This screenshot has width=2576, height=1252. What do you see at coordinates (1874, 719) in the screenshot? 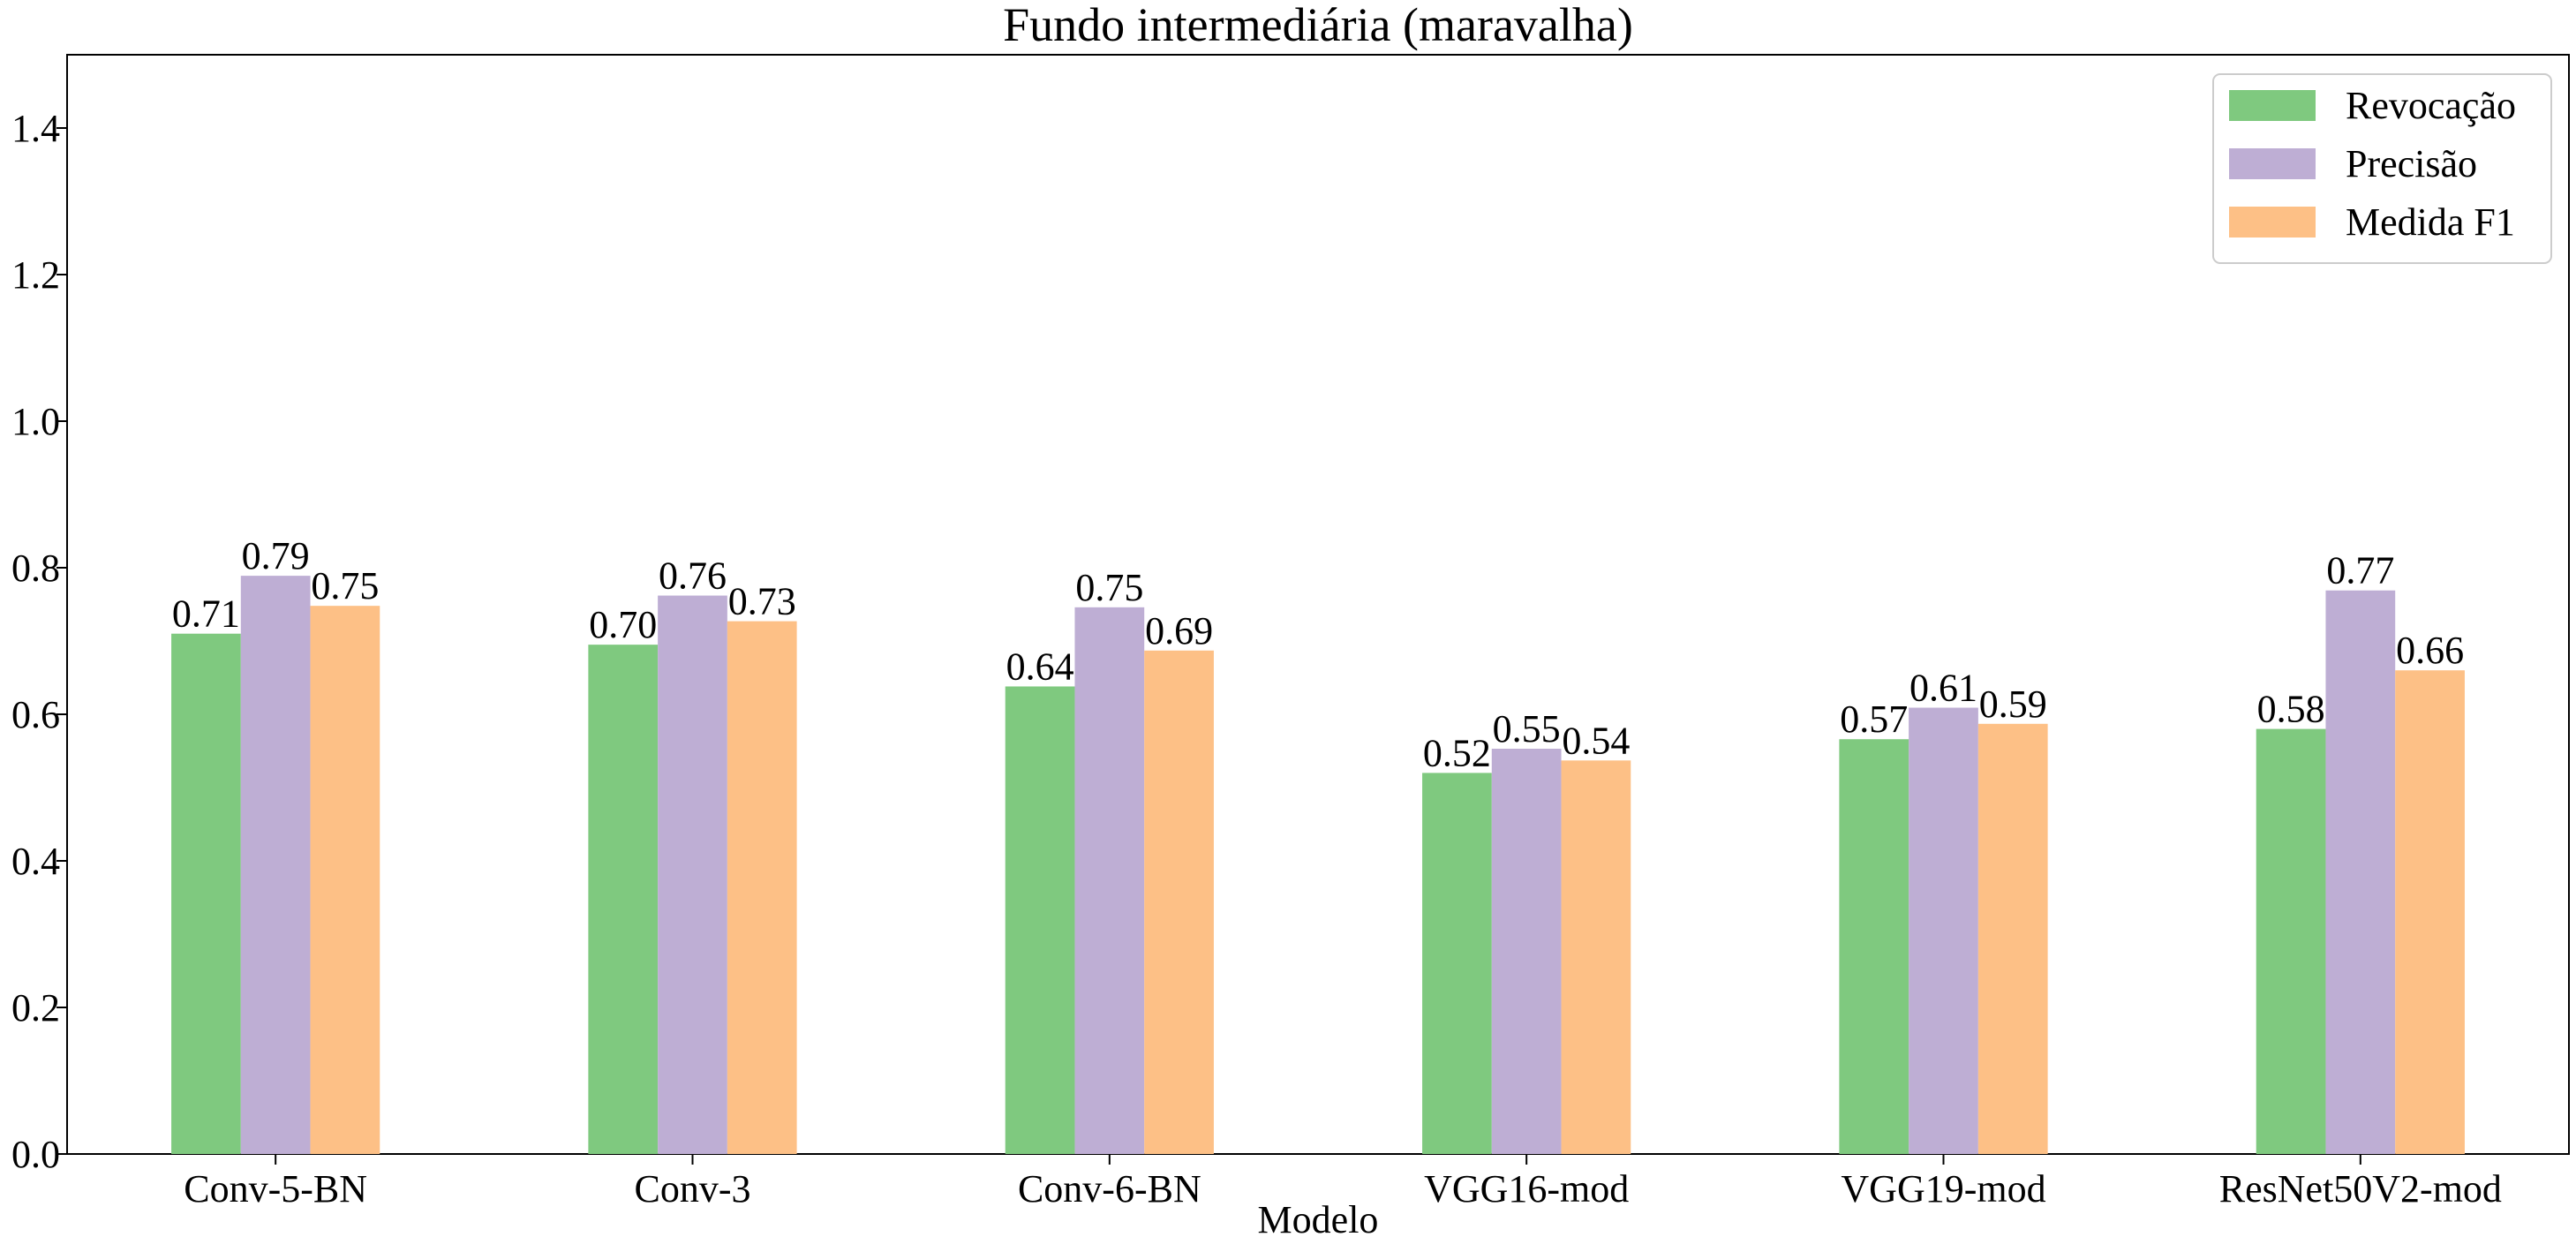
I see `bar-value-label: 0.57` at bounding box center [1874, 719].